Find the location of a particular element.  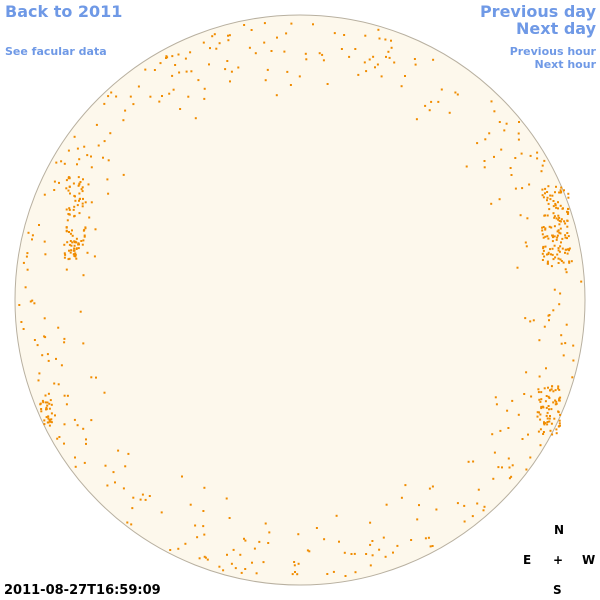

previous-day-link: Previous day is located at coordinates (537, 11).